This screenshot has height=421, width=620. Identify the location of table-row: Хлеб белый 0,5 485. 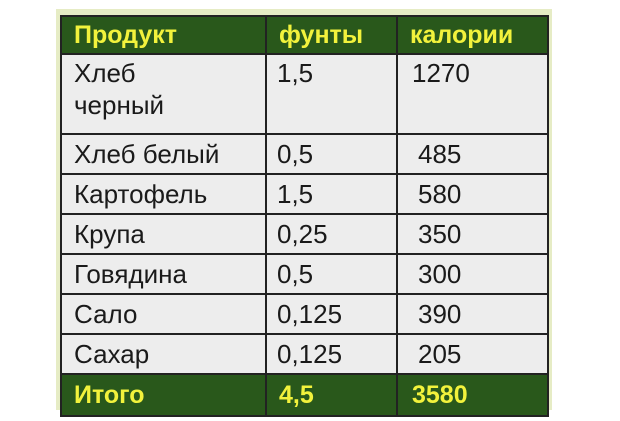
(304, 154).